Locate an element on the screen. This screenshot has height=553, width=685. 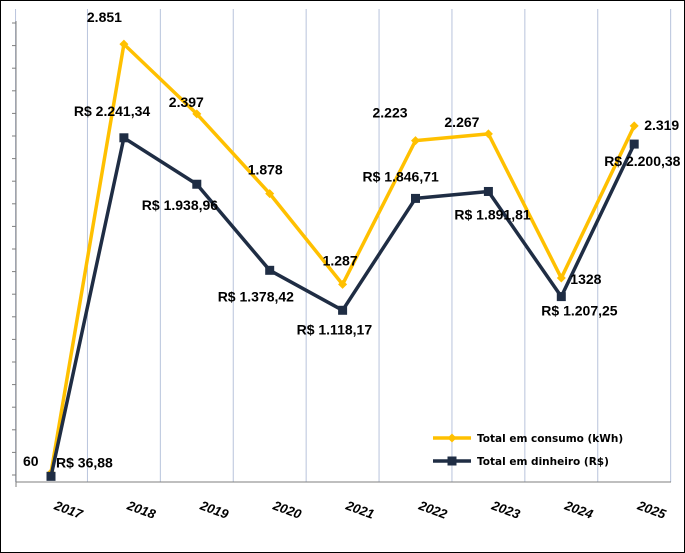
x-tick-label: 2019 is located at coordinates (214, 509).